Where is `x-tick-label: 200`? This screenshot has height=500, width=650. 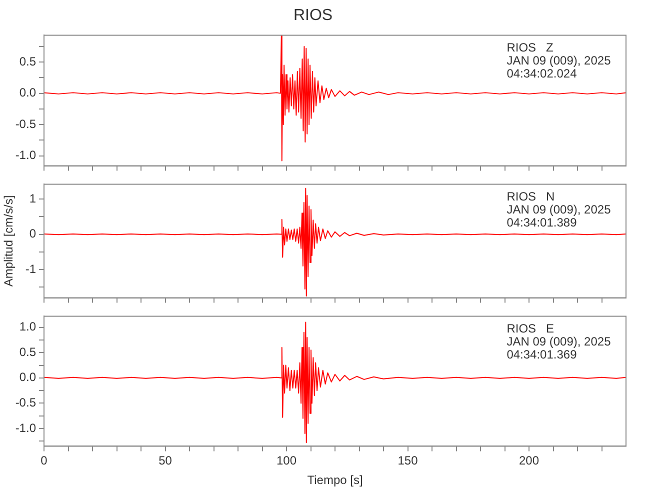 x-tick-label: 200 is located at coordinates (529, 461).